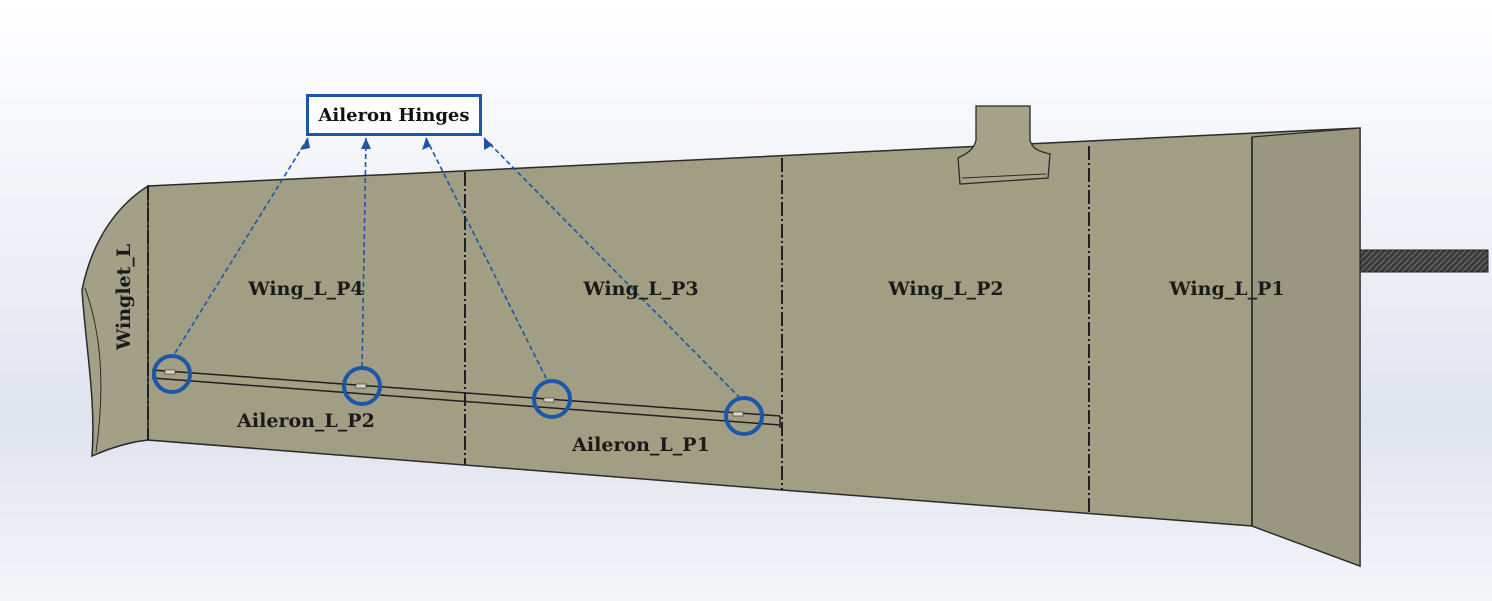  What do you see at coordinates (1226, 289) in the screenshot?
I see `label-wing-p1: Wing_L_P1` at bounding box center [1226, 289].